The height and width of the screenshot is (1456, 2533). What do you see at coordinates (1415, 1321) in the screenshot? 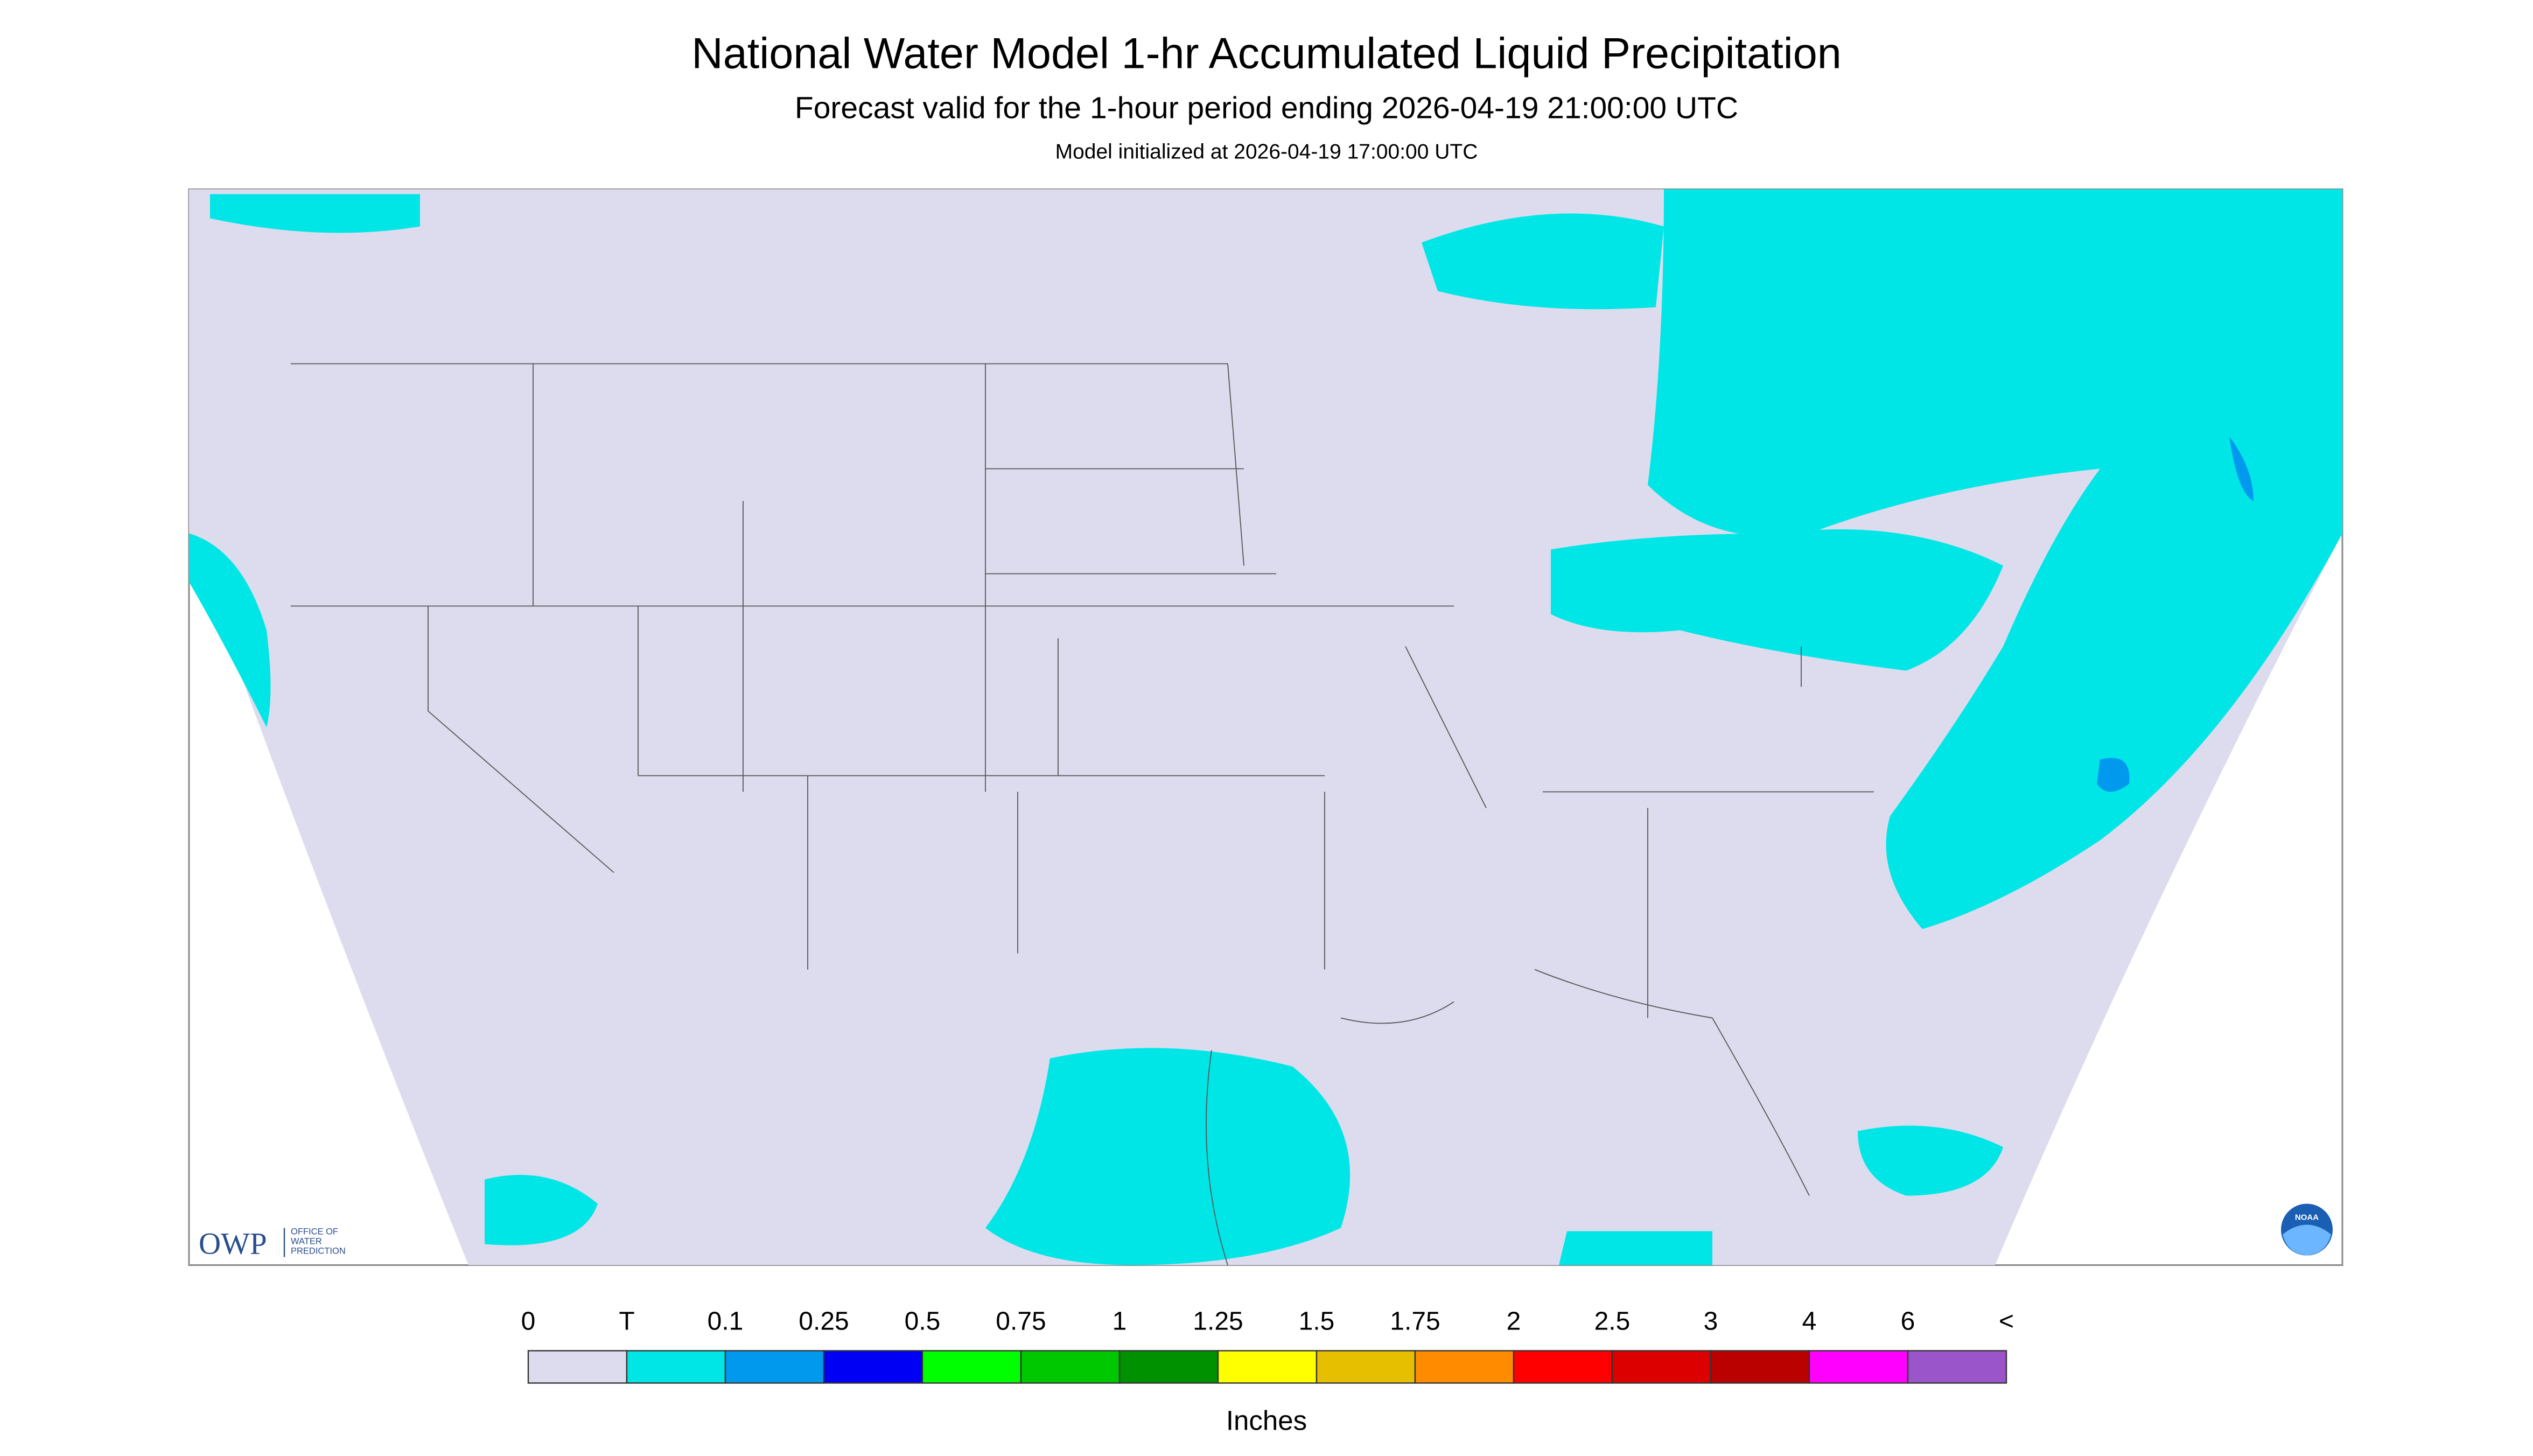
I see `legend-label: 1.75` at bounding box center [1415, 1321].